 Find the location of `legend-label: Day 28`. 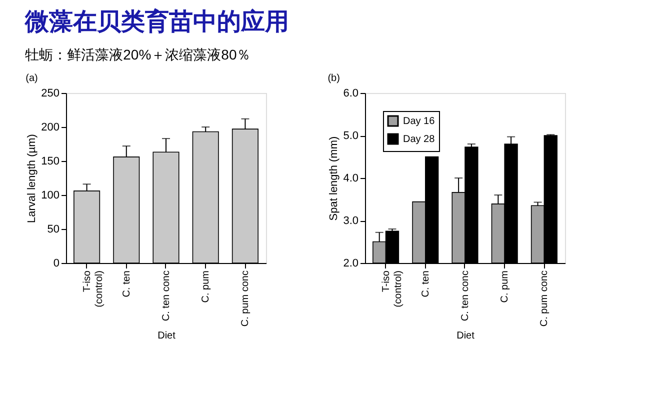

legend-label: Day 28 is located at coordinates (419, 139).